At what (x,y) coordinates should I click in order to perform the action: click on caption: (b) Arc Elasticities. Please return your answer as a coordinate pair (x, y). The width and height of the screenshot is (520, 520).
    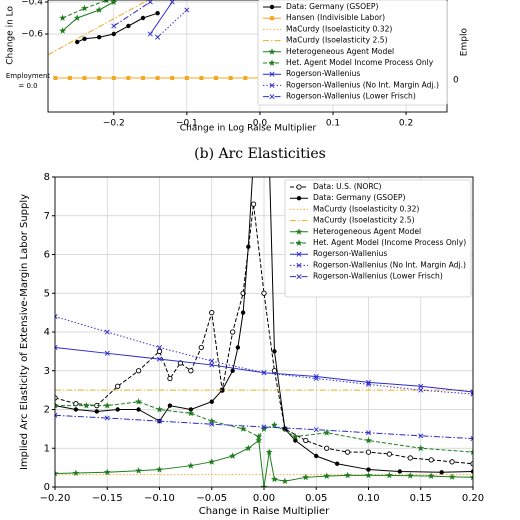
    Looking at the image, I should click on (260, 154).